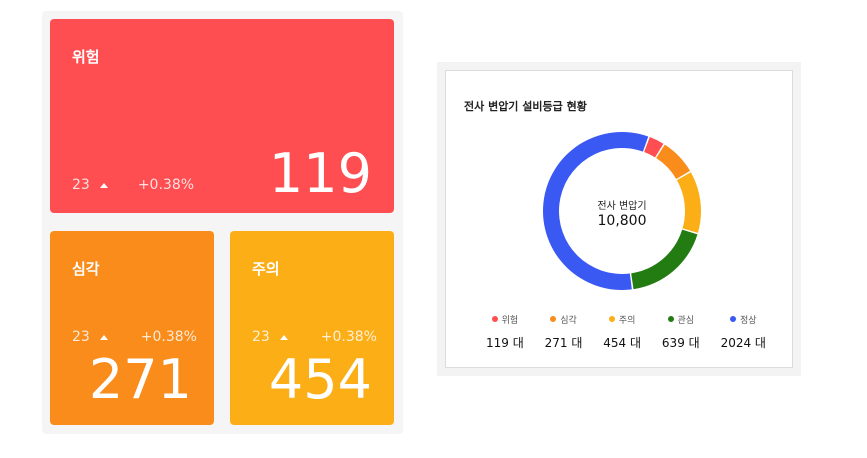  Describe the element at coordinates (622, 221) in the screenshot. I see `donut-center-value: 10,800` at that location.